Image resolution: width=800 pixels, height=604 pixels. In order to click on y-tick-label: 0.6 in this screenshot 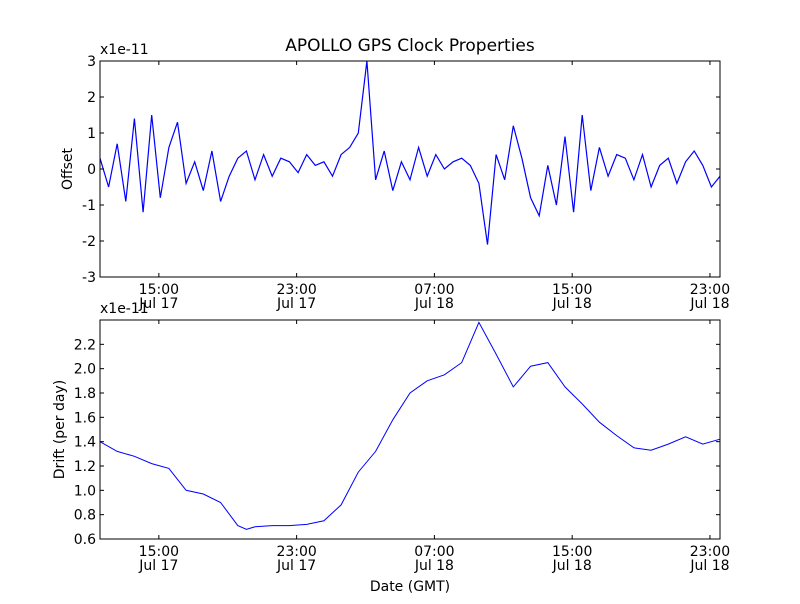, I will do `click(85, 540)`.